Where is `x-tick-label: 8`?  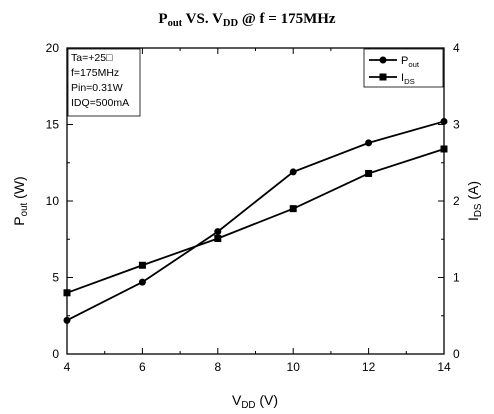
x-tick-label: 8 is located at coordinates (217, 367).